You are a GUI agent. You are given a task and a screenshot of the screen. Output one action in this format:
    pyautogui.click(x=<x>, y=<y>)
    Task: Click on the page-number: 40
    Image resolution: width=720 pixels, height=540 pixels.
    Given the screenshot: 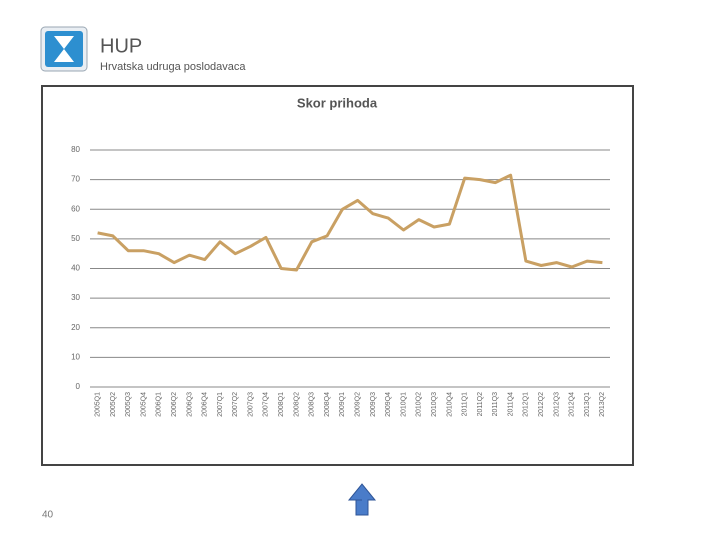 What is the action you would take?
    pyautogui.click(x=48, y=515)
    